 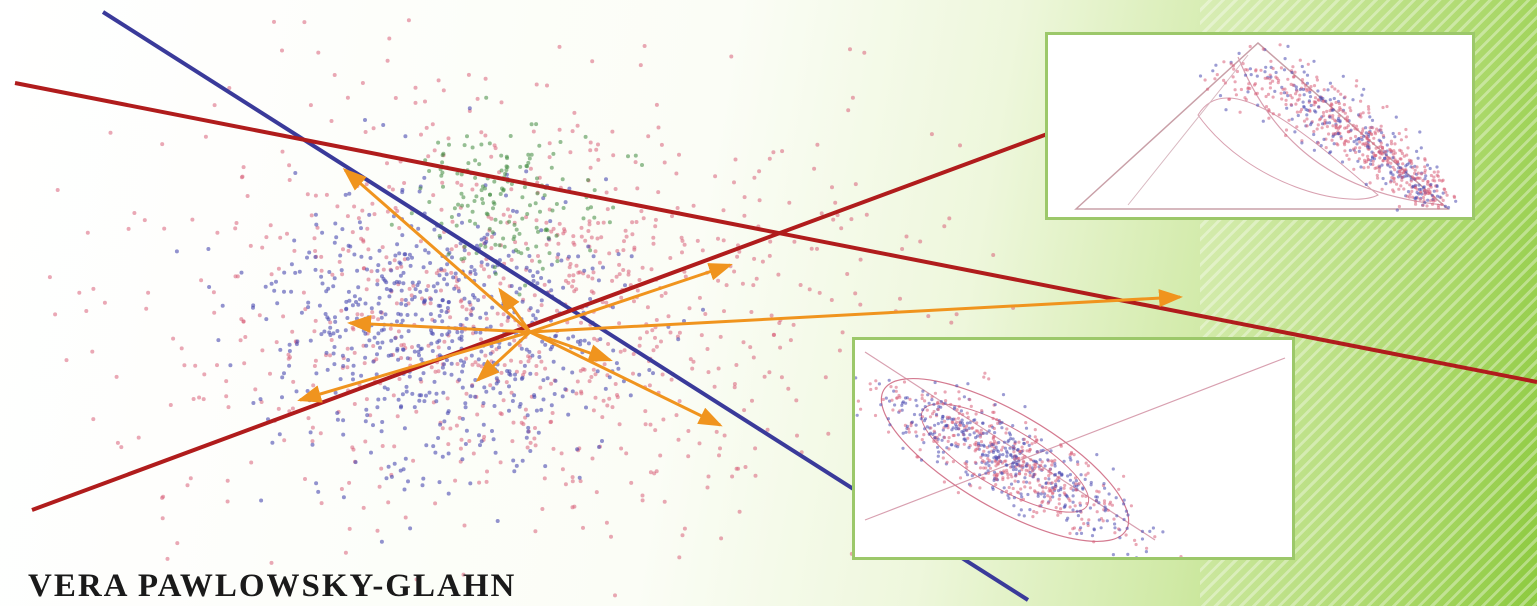 I want to click on ellipse-plot-inset, so click(x=1073, y=448).